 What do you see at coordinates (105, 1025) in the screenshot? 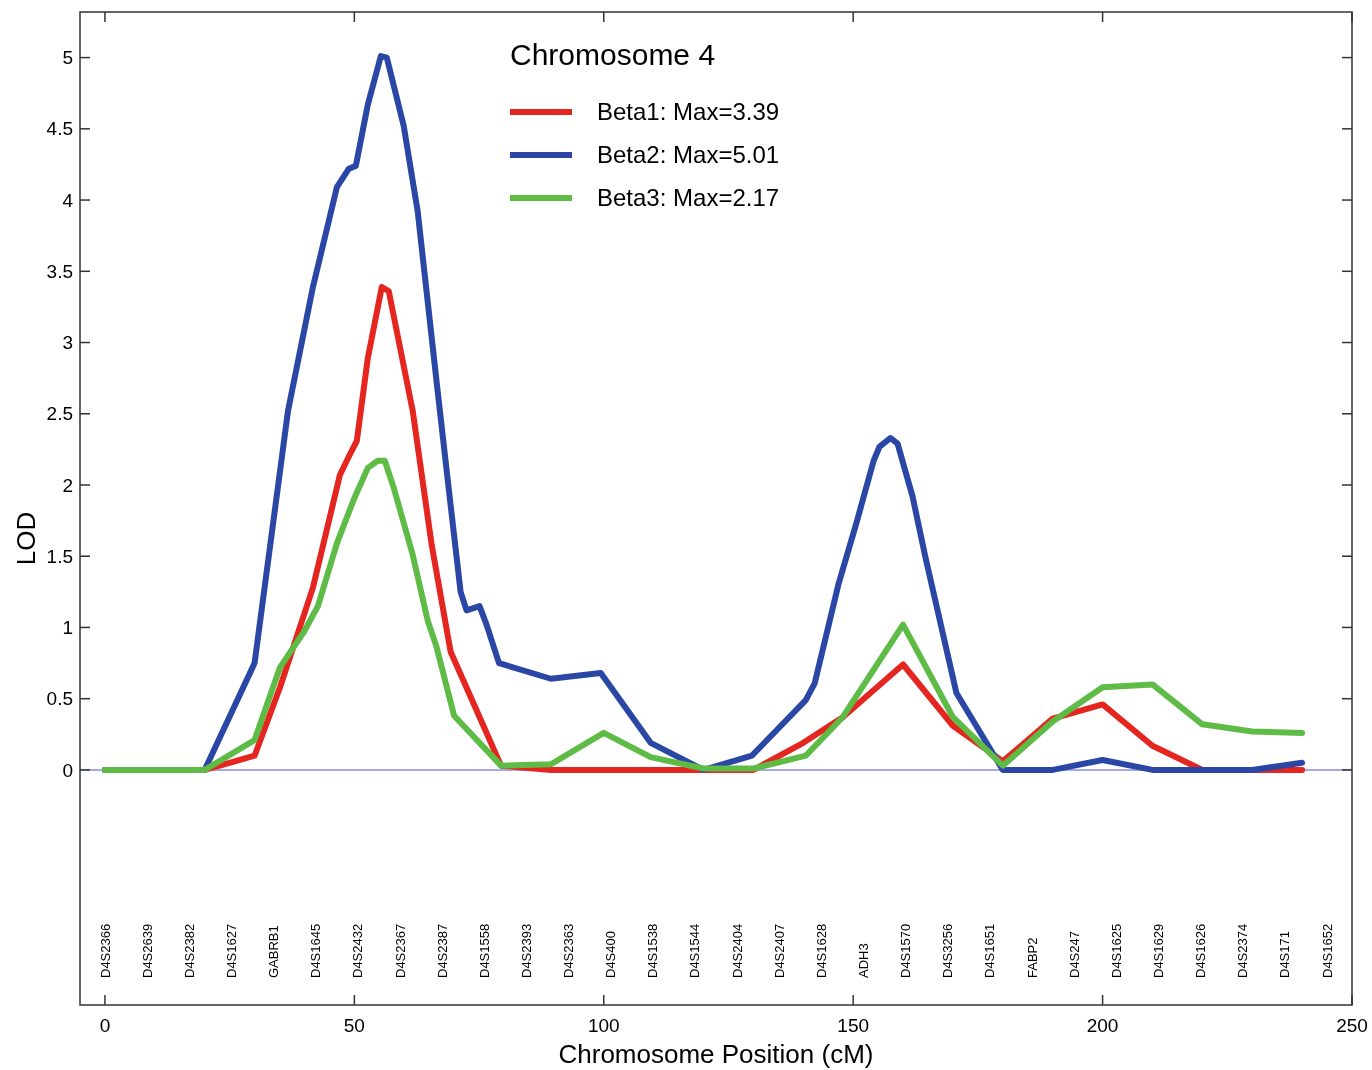
I see `x-tick-label: 0` at bounding box center [105, 1025].